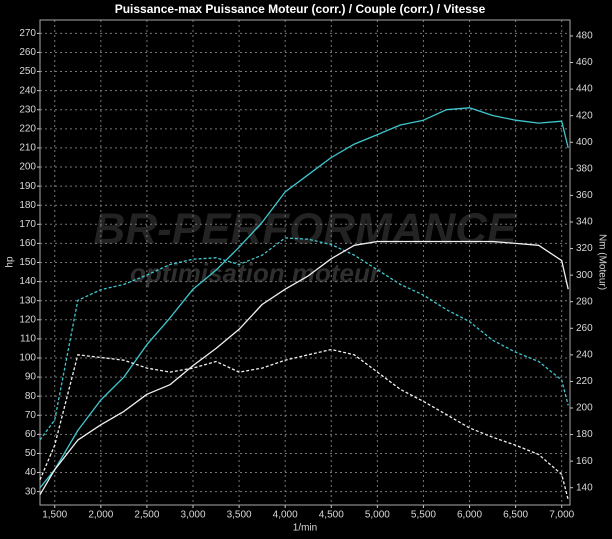 Image resolution: width=612 pixels, height=539 pixels. Describe the element at coordinates (31, 453) in the screenshot. I see `y-tick-label: 50` at that location.